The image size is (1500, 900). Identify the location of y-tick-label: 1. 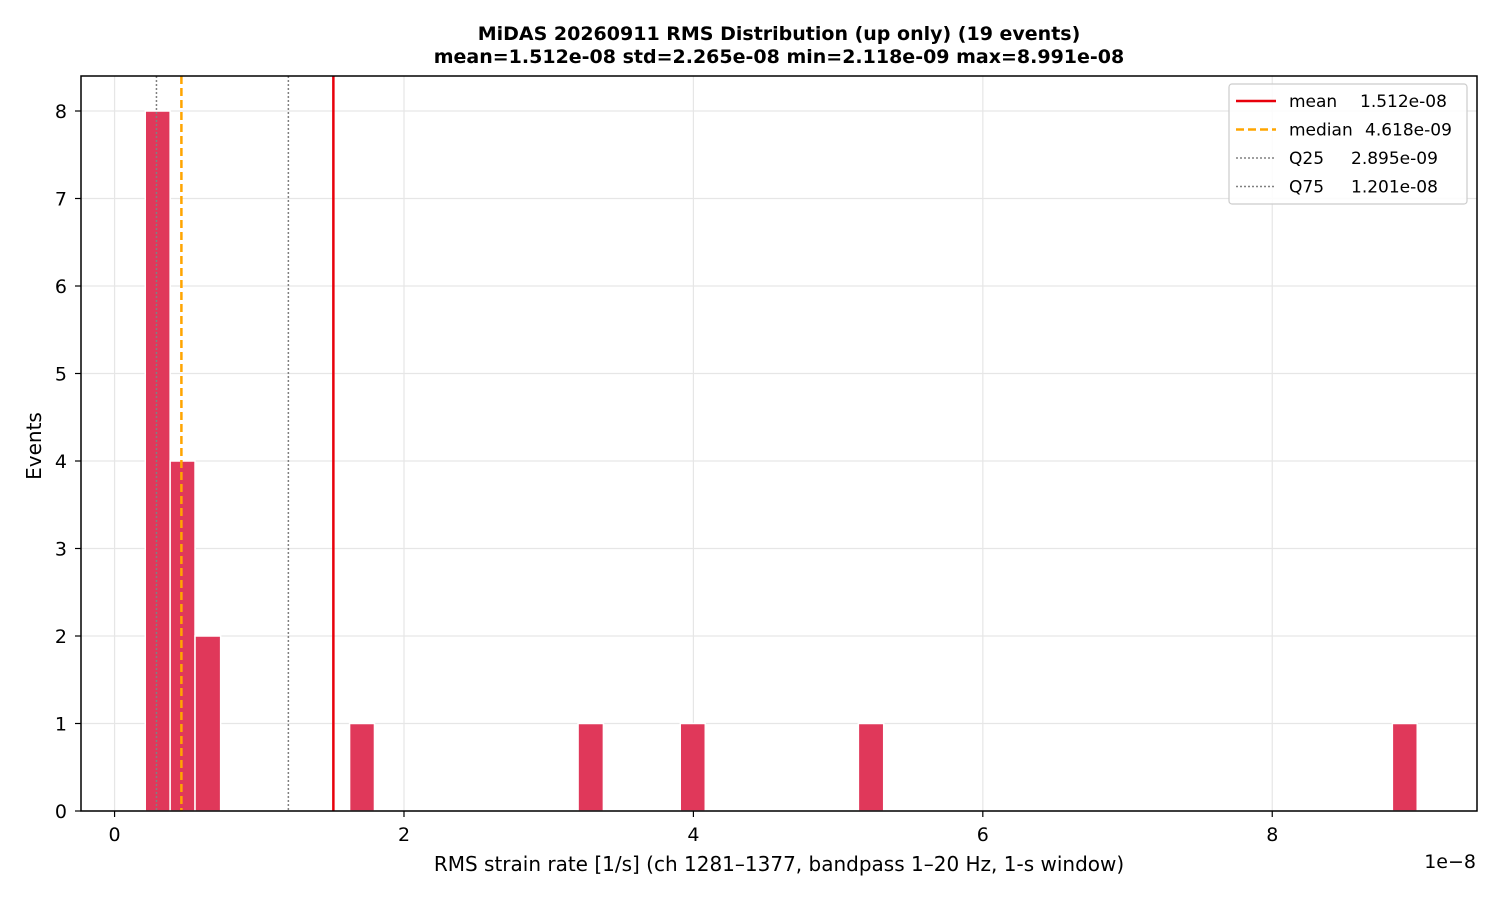
(61, 725).